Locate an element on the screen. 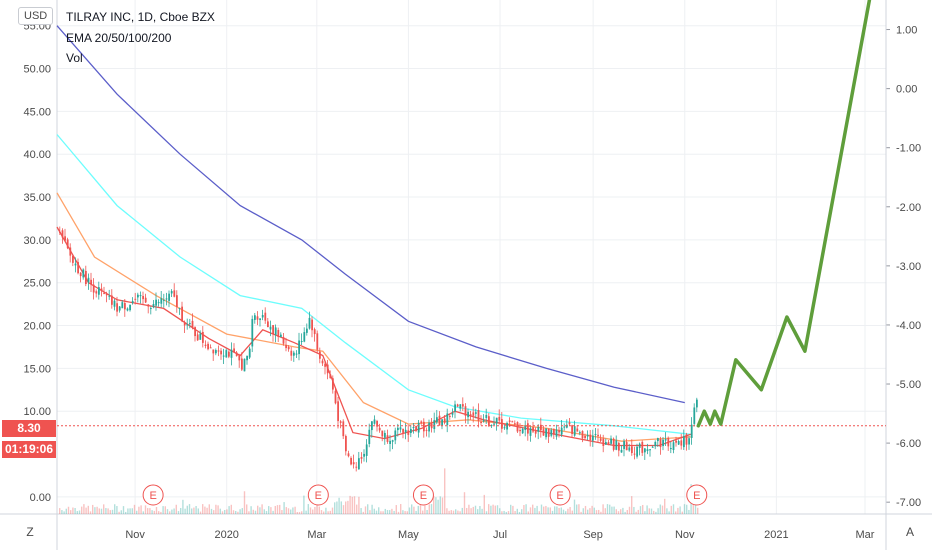  x-tick-label: Nov is located at coordinates (135, 535).